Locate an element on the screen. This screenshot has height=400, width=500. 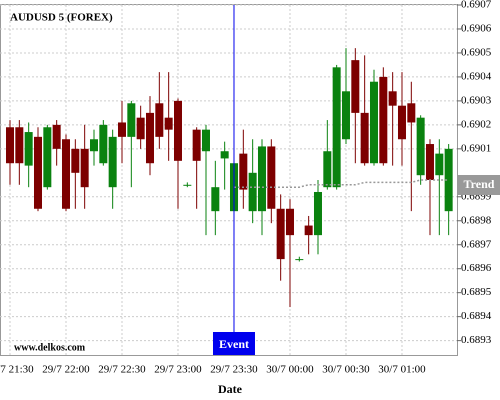
y-tick-label: 0.6902 is located at coordinates (476, 124).